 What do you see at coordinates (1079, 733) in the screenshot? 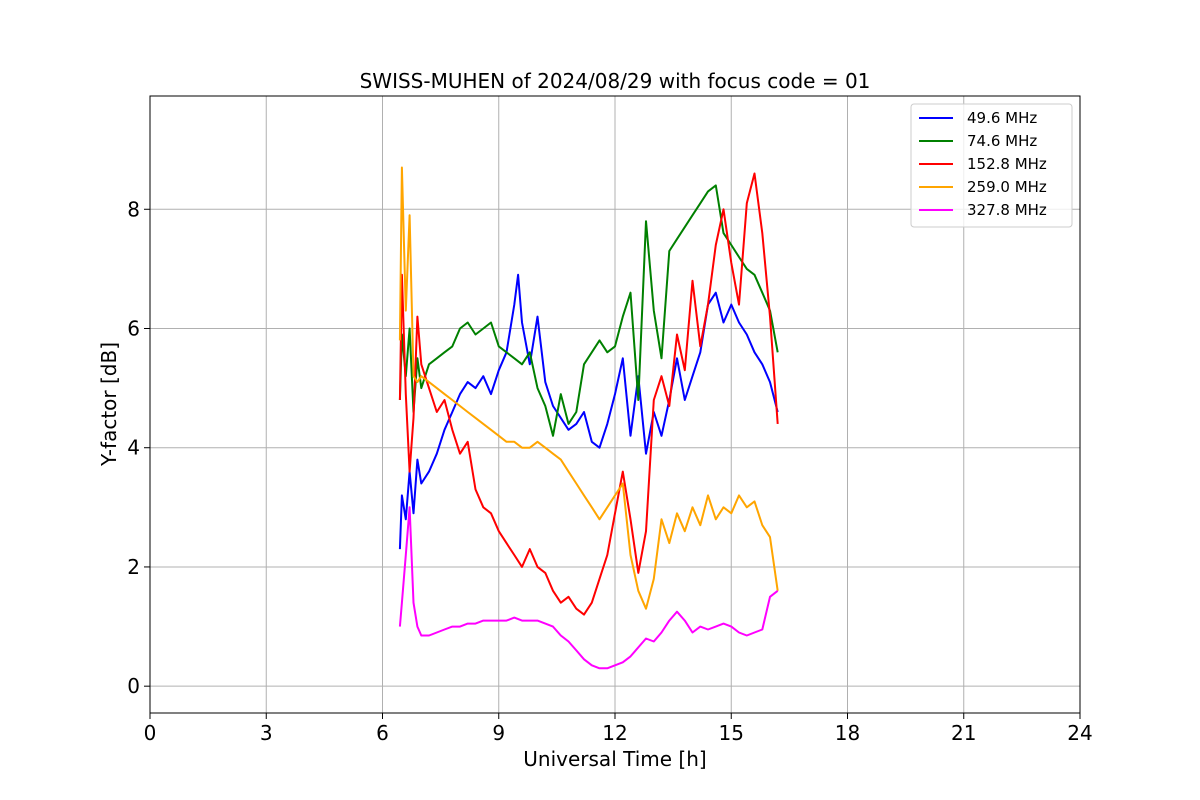
I see `x-tick-label: 24` at bounding box center [1079, 733].